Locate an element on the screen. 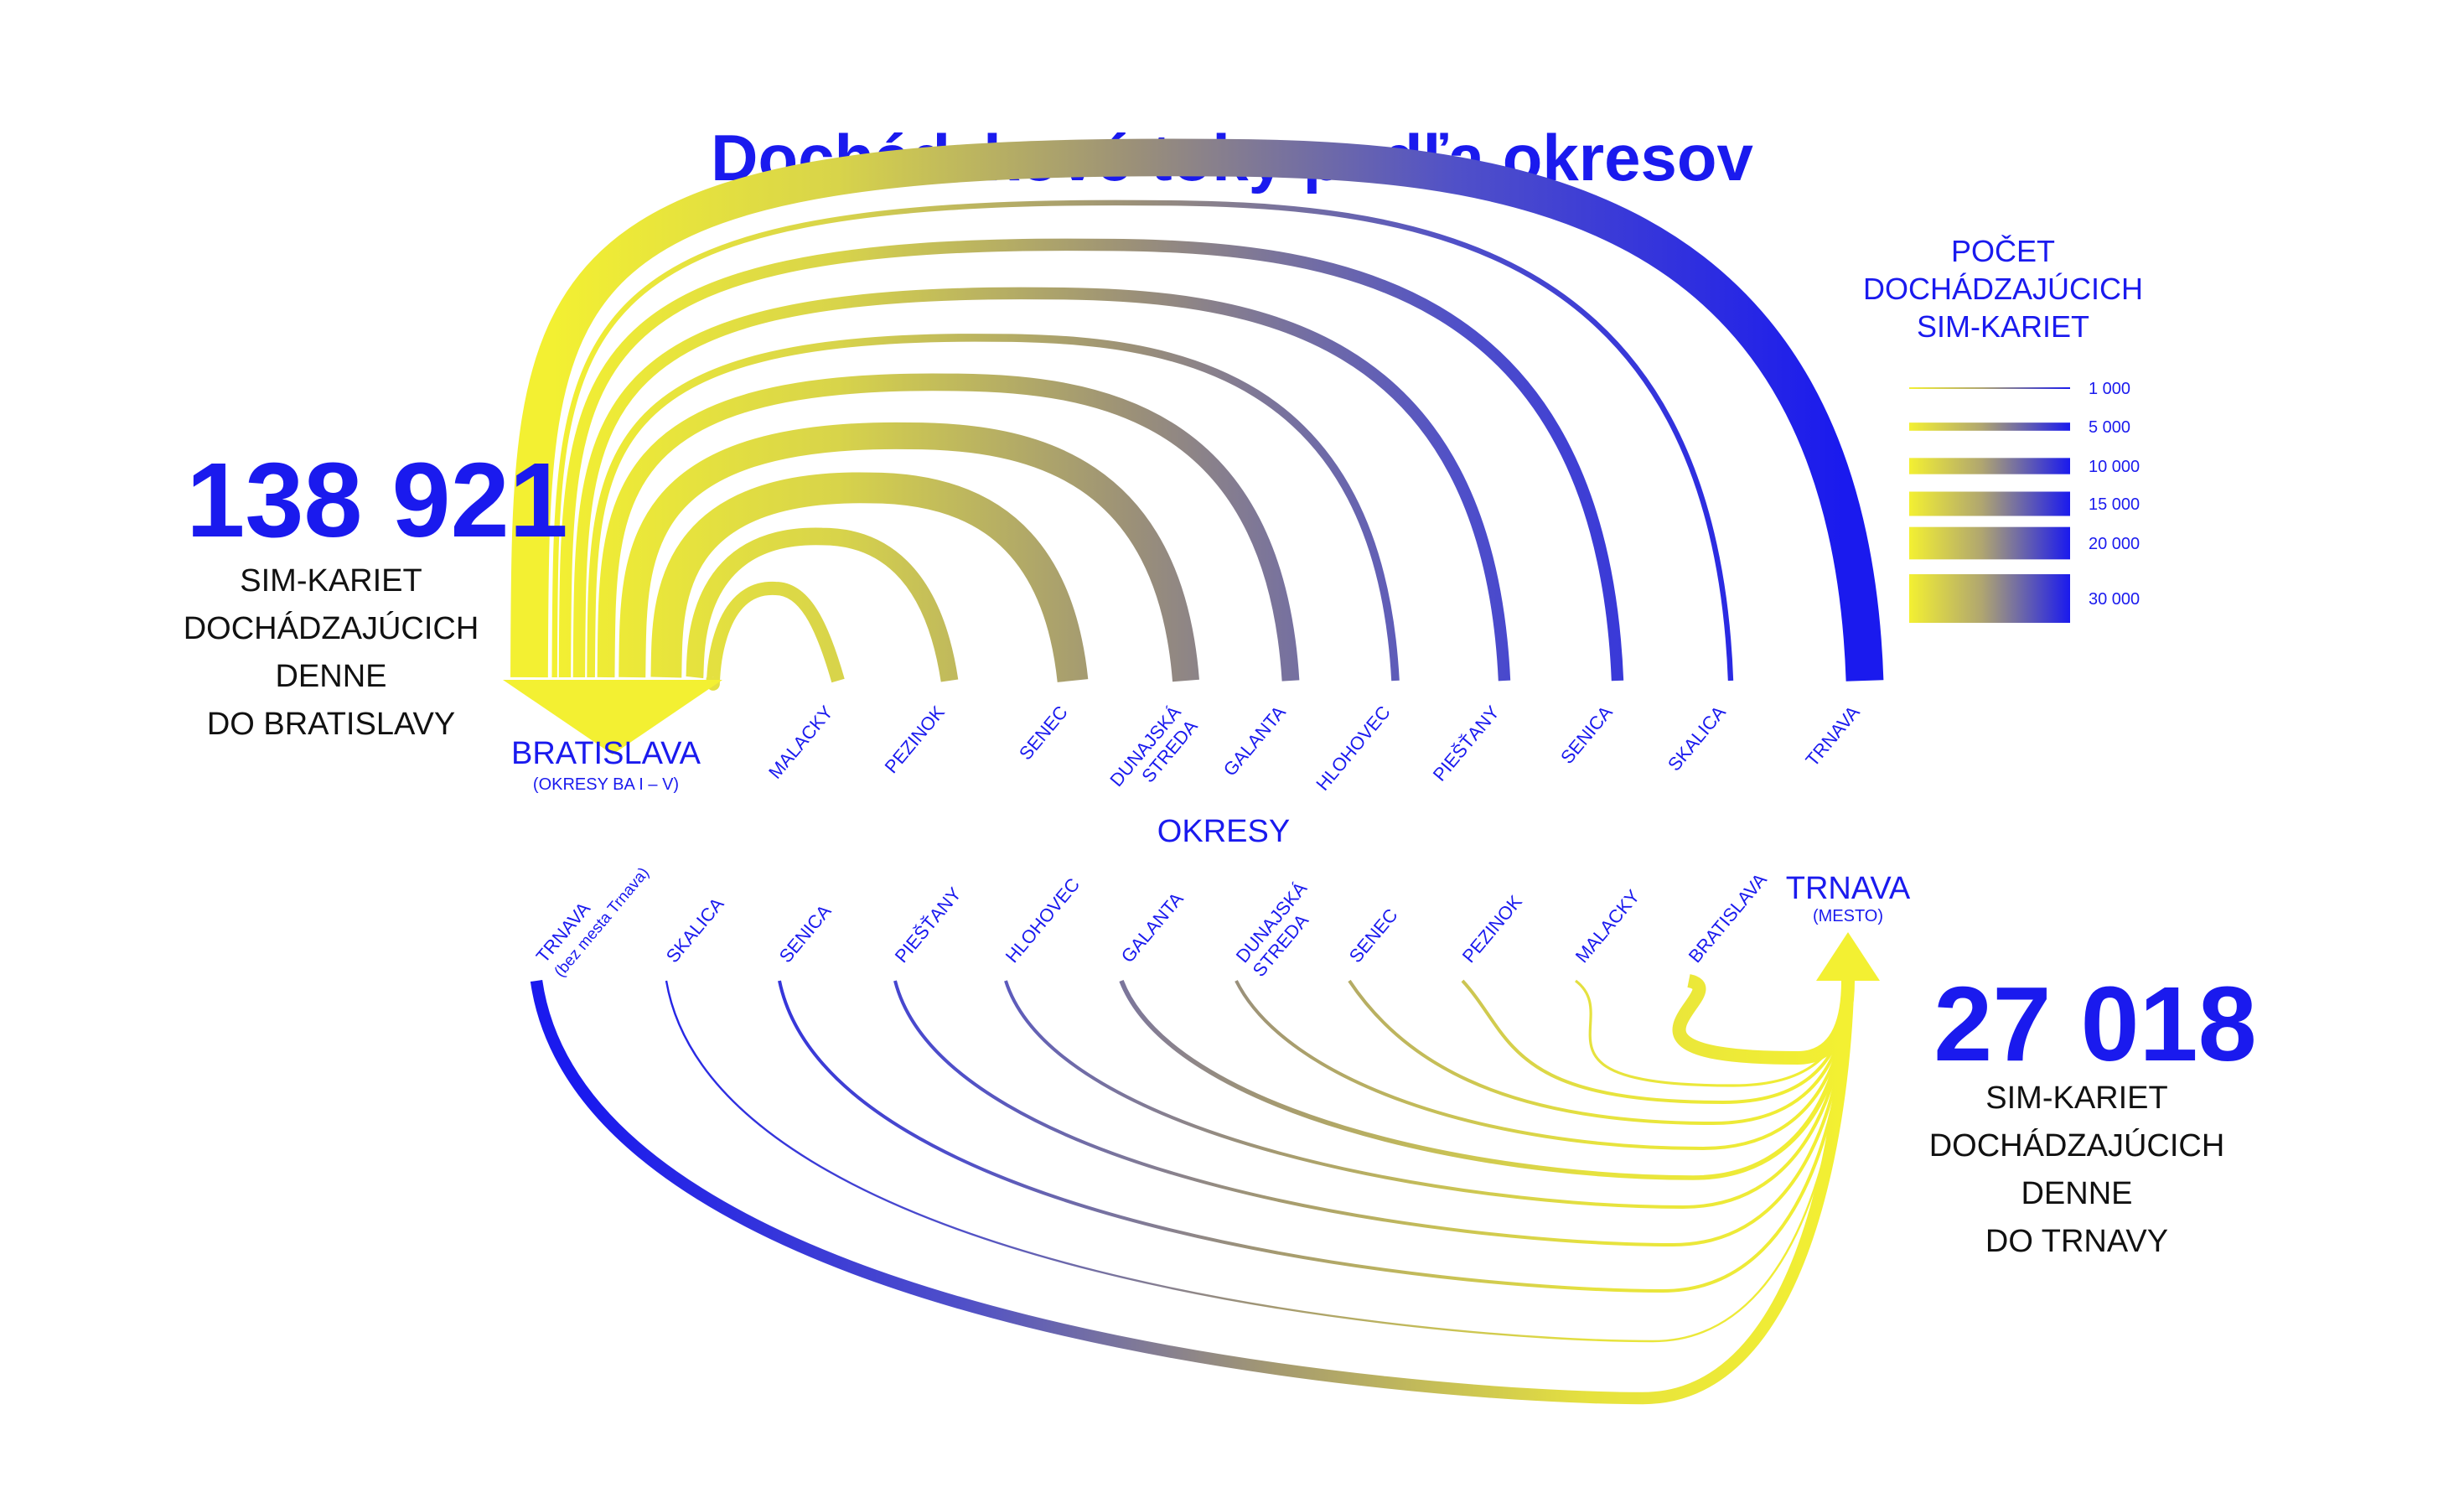  legend-value-label: 20 000 is located at coordinates (2114, 544).